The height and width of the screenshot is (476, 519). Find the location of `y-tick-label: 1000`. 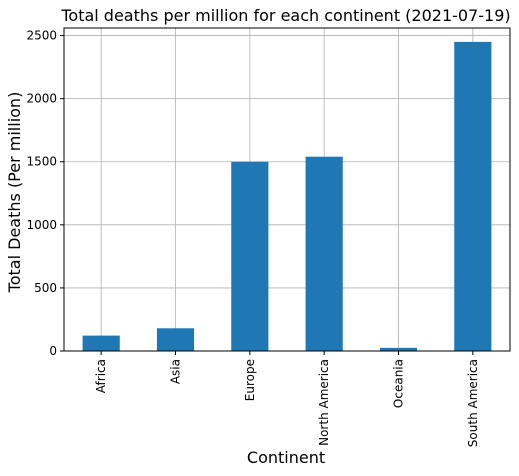

y-tick-label: 1000 is located at coordinates (41, 225).